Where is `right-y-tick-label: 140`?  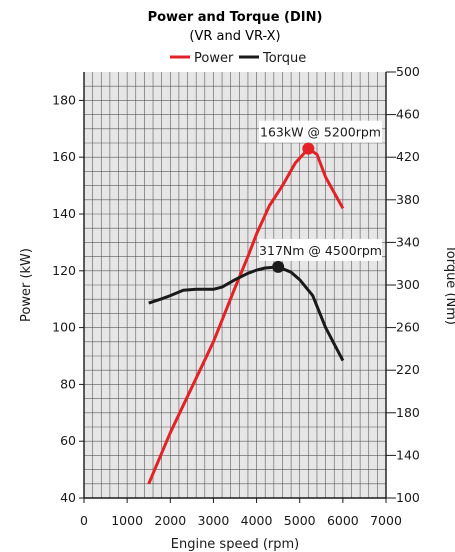
right-y-tick-label: 140 is located at coordinates (408, 454).